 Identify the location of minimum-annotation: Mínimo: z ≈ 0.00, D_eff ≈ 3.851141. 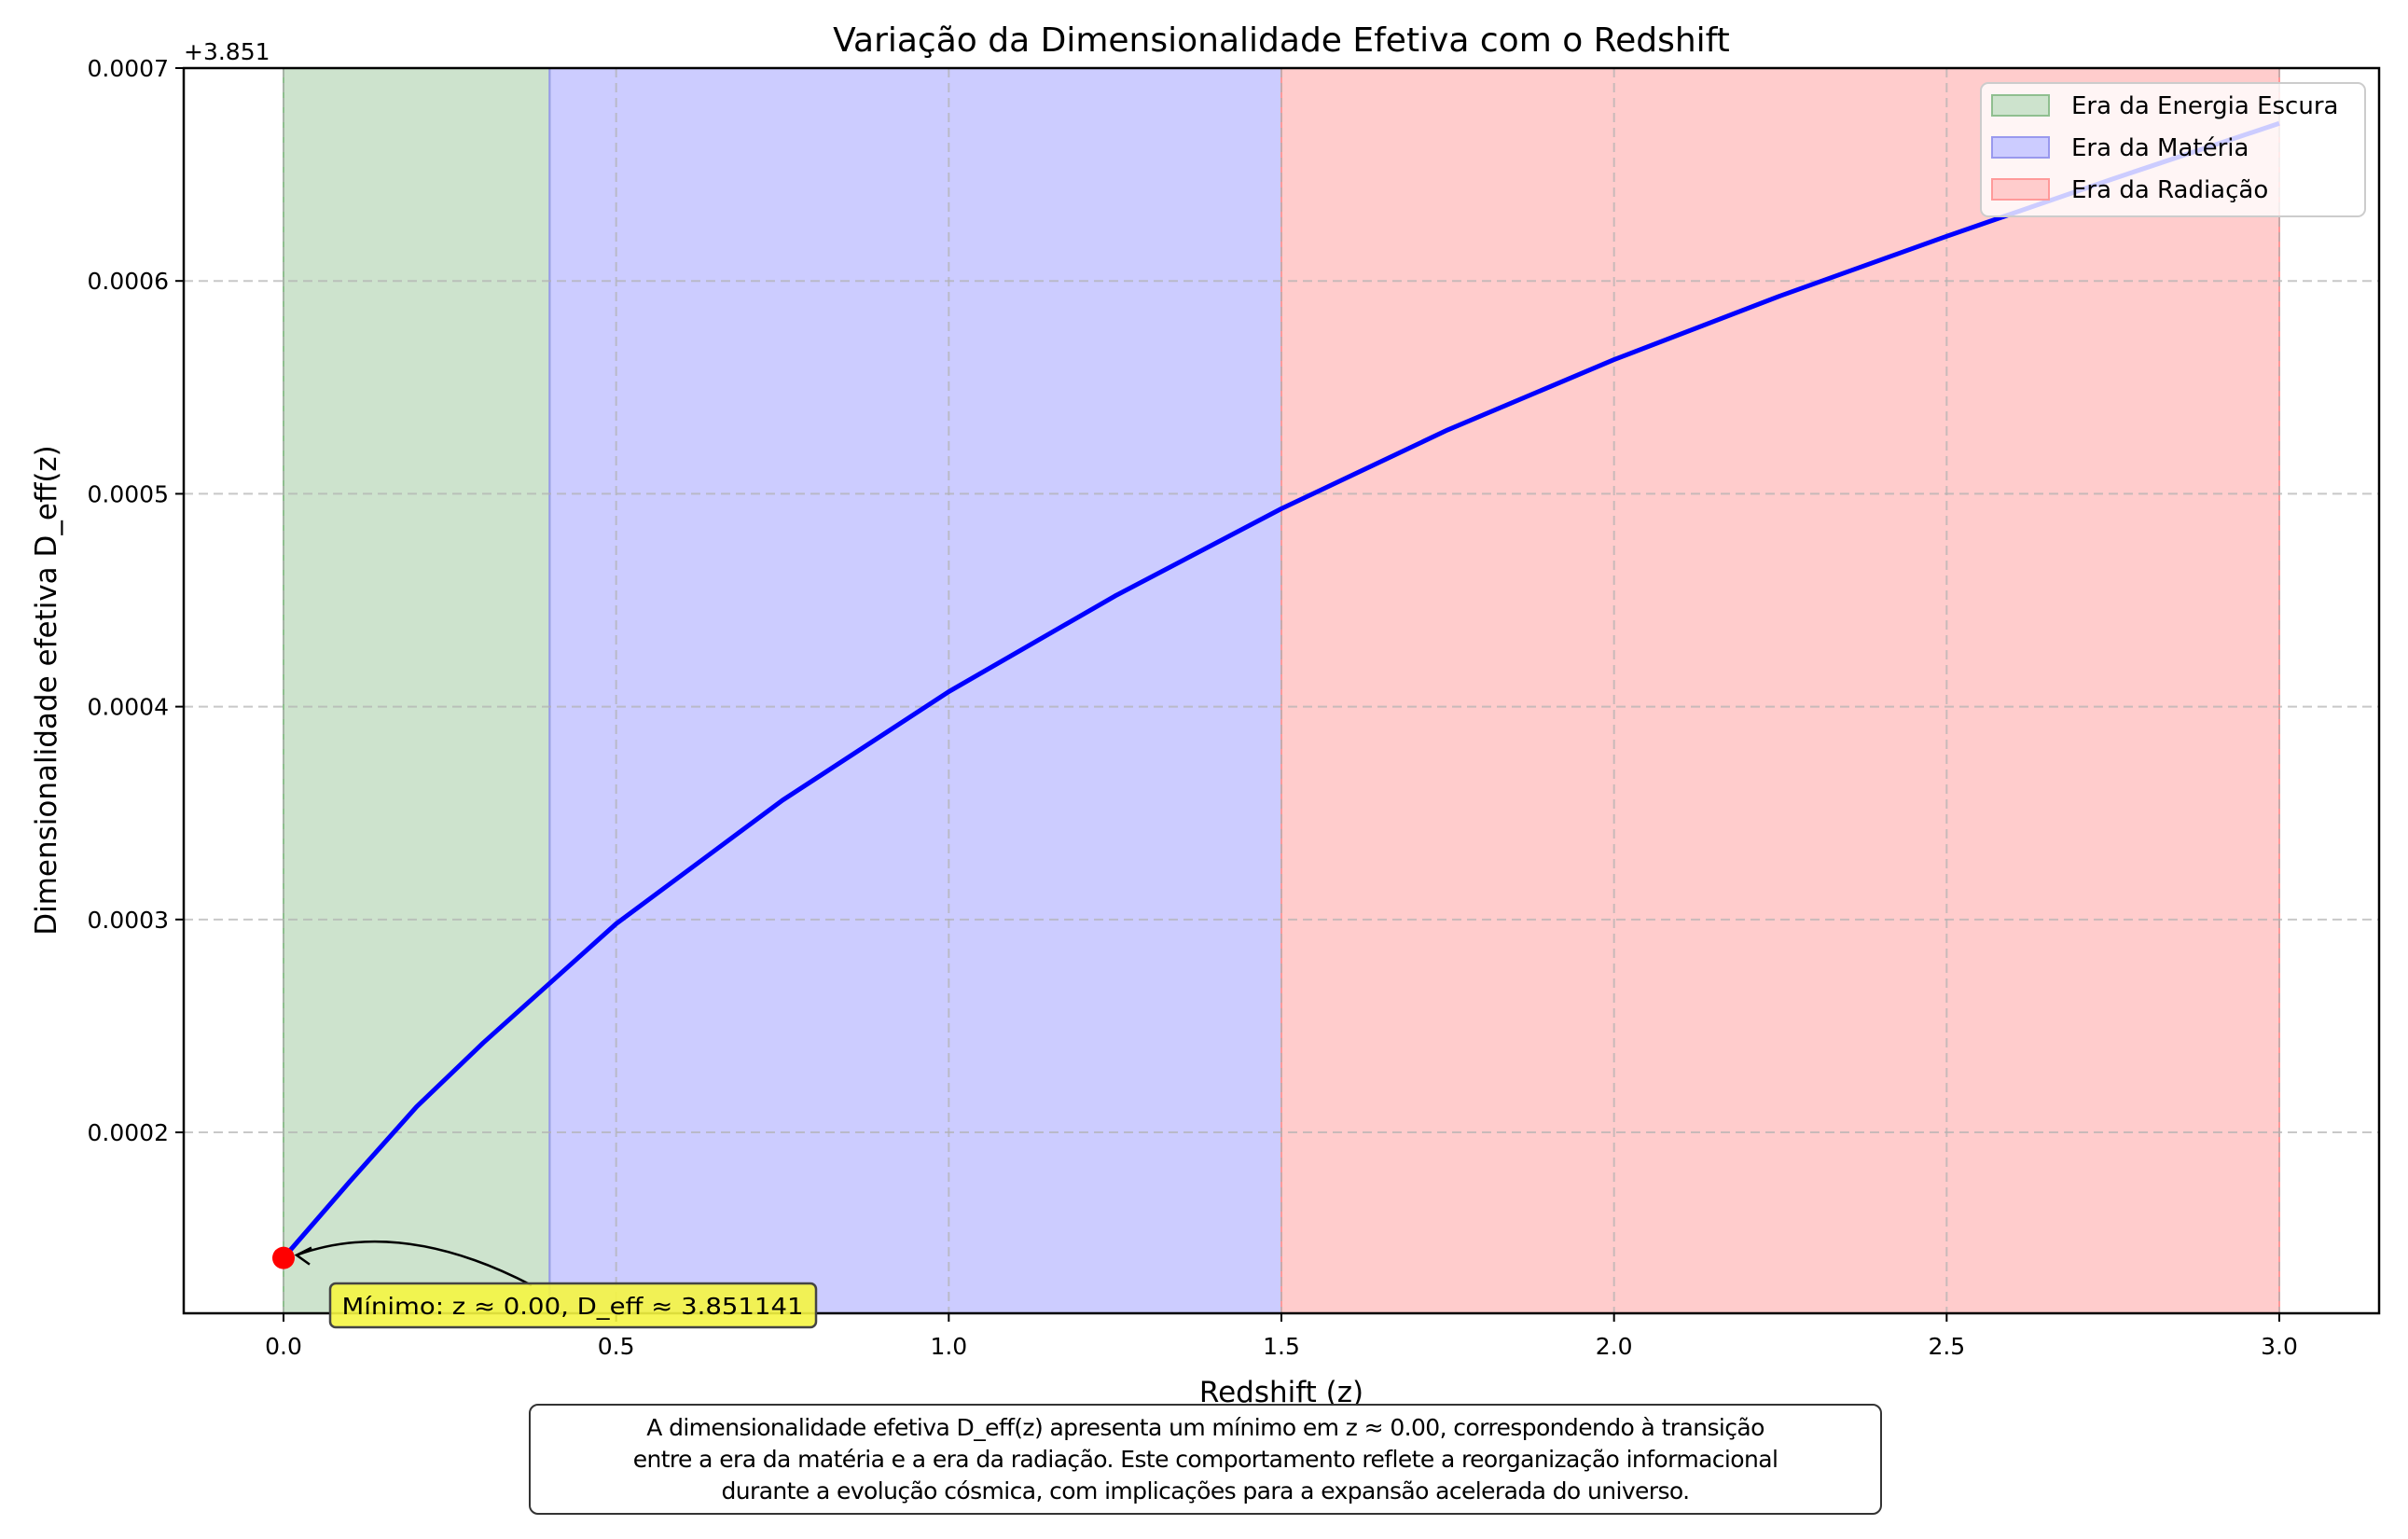
(573, 1305).